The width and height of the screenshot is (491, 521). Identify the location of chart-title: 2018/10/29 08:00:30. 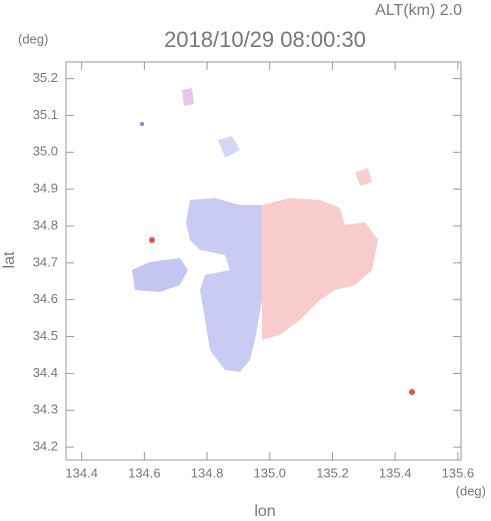
(265, 39).